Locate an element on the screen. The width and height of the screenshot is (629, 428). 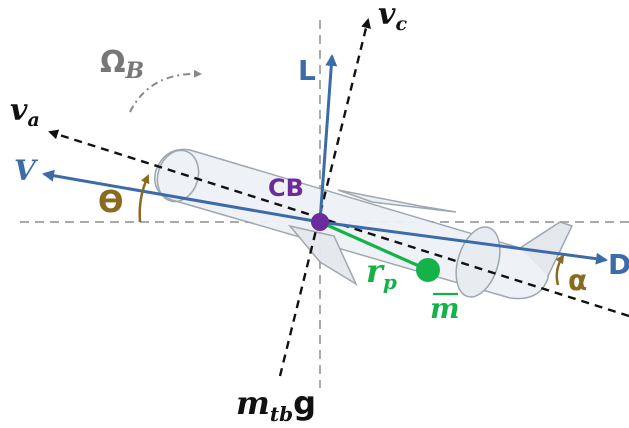
buoyancy-center-dot is located at coordinates (320, 222).